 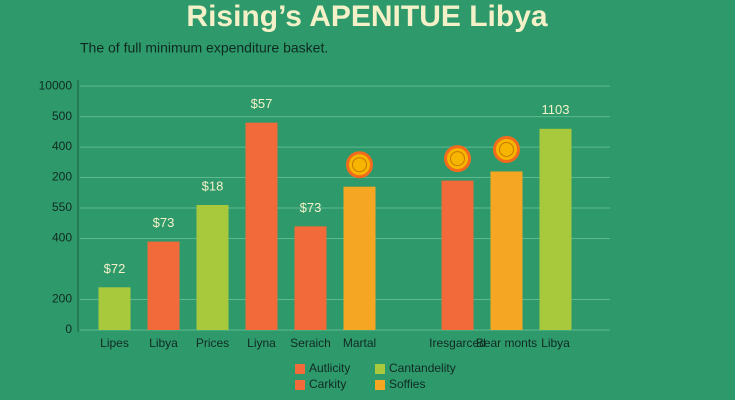 I want to click on legend-label: Carkity, so click(x=327, y=384).